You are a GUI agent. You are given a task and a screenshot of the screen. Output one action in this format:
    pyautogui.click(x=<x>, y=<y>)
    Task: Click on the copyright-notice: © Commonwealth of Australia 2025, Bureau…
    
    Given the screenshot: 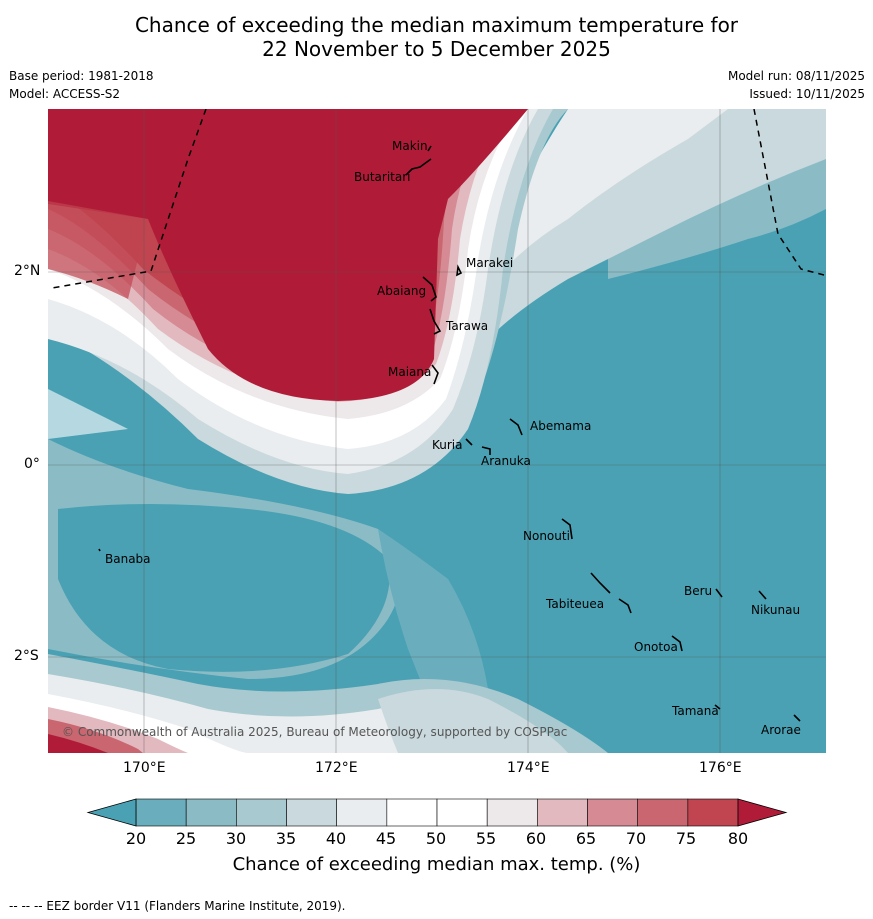 What is the action you would take?
    pyautogui.click(x=314, y=732)
    